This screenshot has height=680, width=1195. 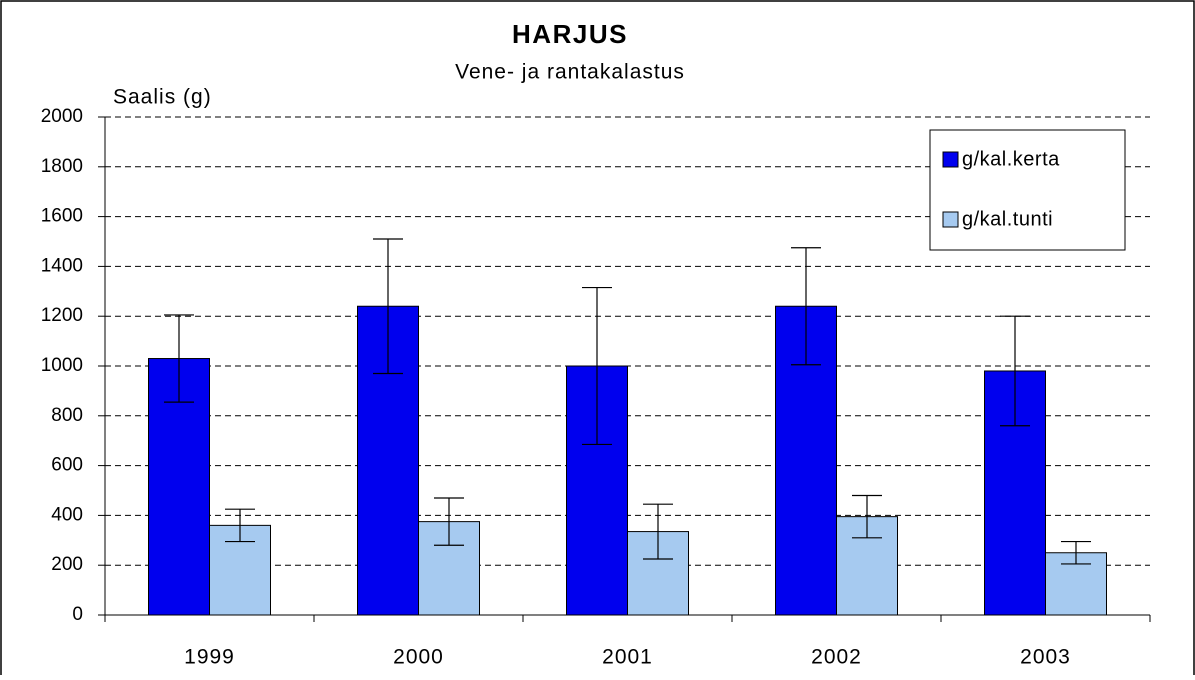 I want to click on y-tick-label: 800, so click(x=67, y=415).